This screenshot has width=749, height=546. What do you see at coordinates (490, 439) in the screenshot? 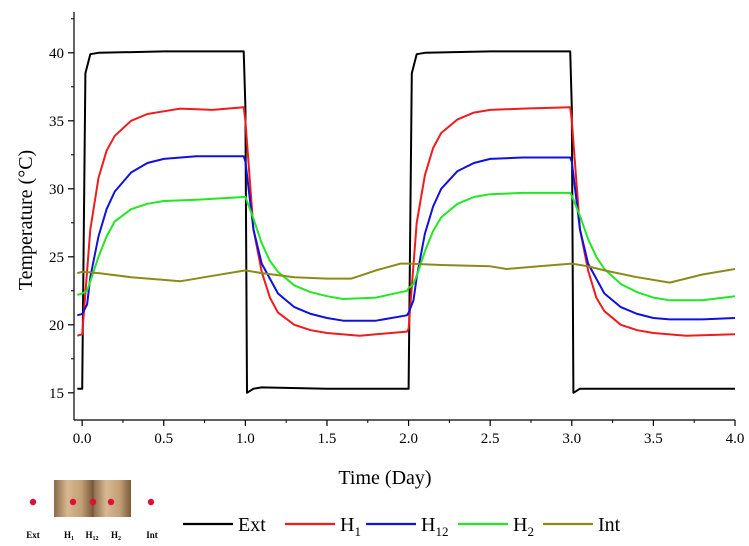
I see `x-tick-label: 2.5` at bounding box center [490, 439].